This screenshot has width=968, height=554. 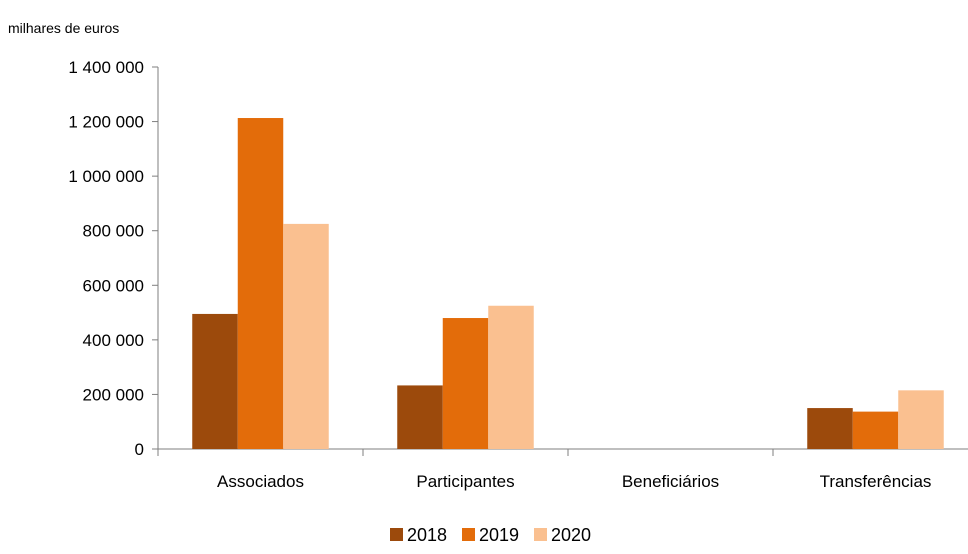 I want to click on x-tick-label: Associados, so click(x=260, y=481).